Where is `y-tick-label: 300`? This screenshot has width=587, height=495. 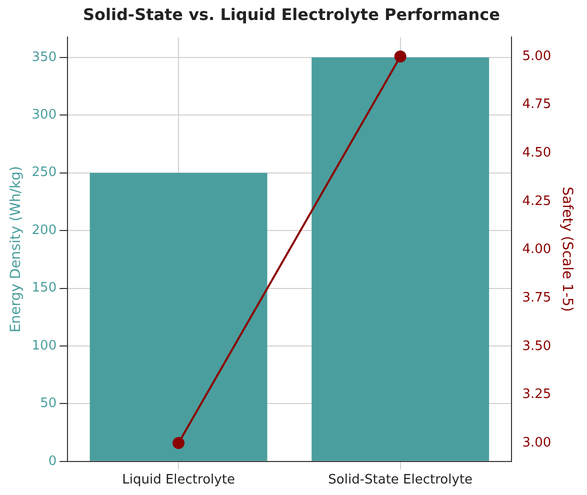 y-tick-label: 300 is located at coordinates (44, 114).